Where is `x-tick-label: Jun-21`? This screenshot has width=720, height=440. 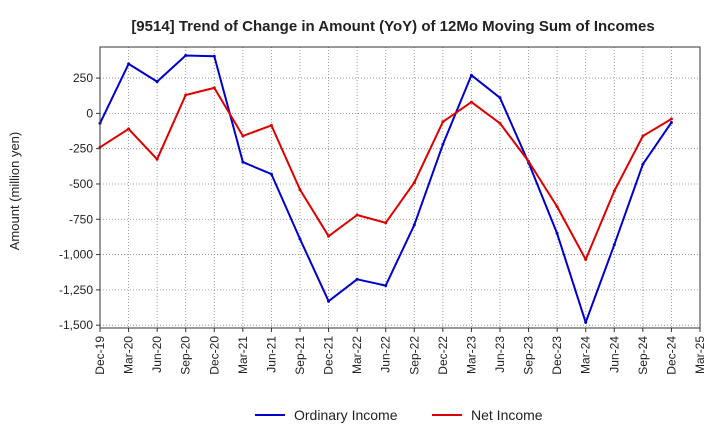
x-tick-label: Jun-21 is located at coordinates (271, 354).